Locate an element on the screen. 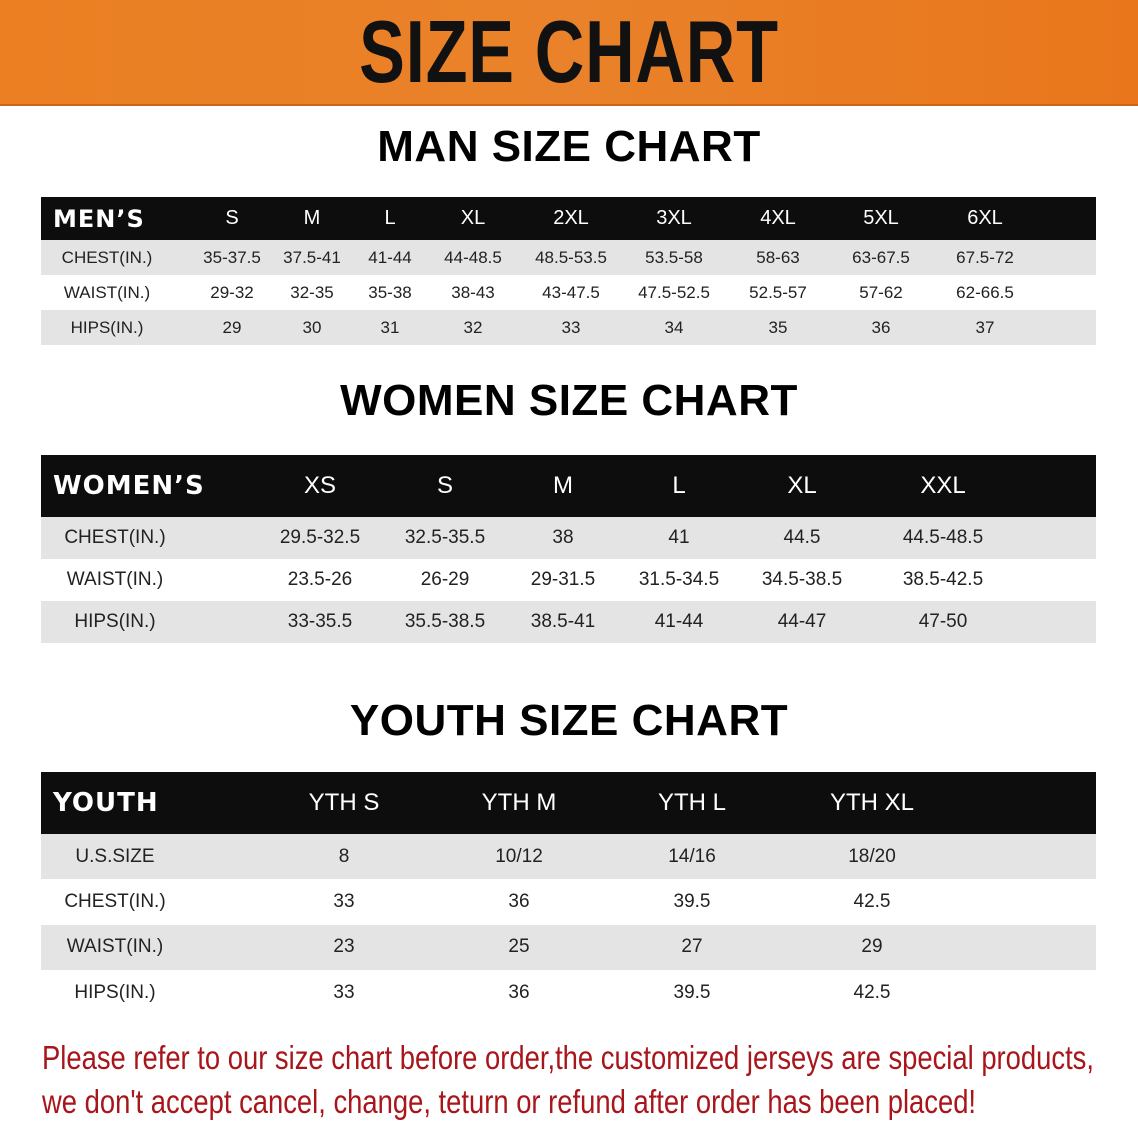 Image resolution: width=1138 pixels, height=1132 pixels. men-table-cell: 32-35 is located at coordinates (312, 292).